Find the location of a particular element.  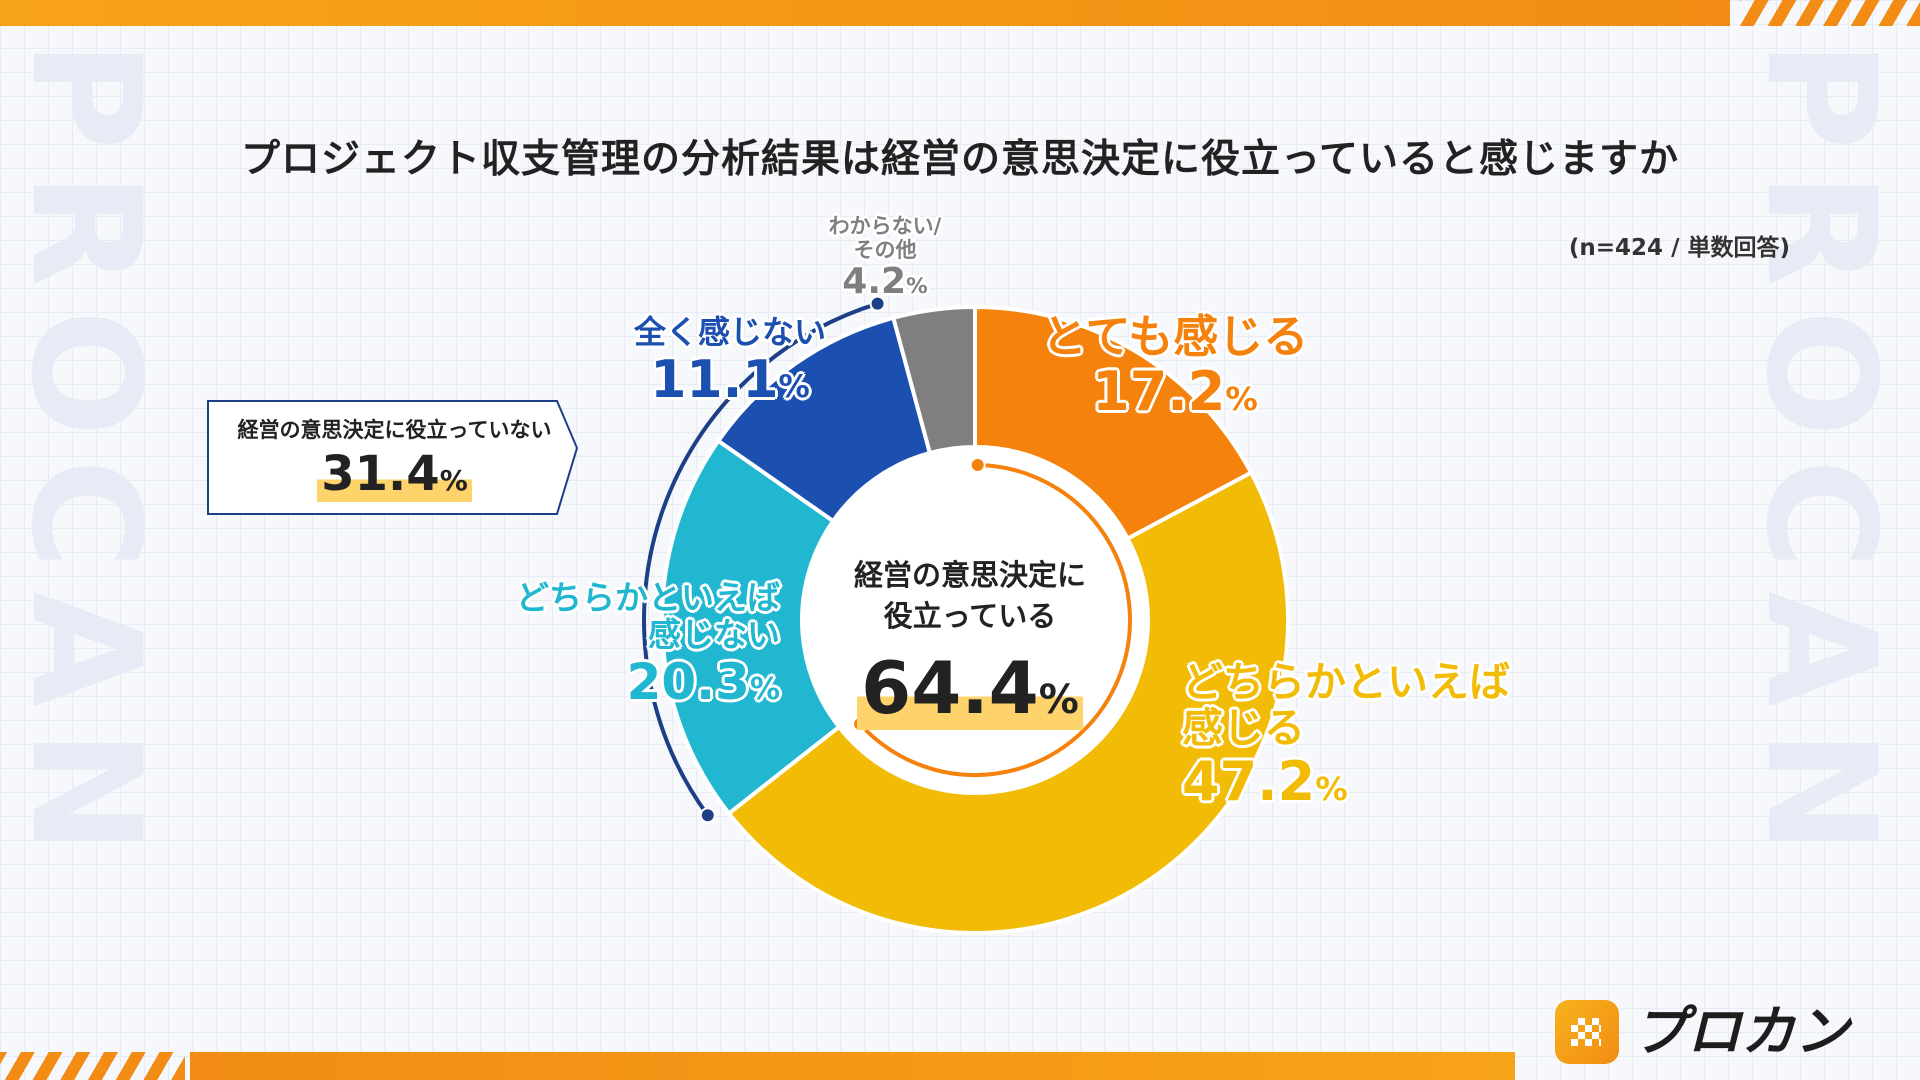

slice-value: 11.1% is located at coordinates (730, 380).